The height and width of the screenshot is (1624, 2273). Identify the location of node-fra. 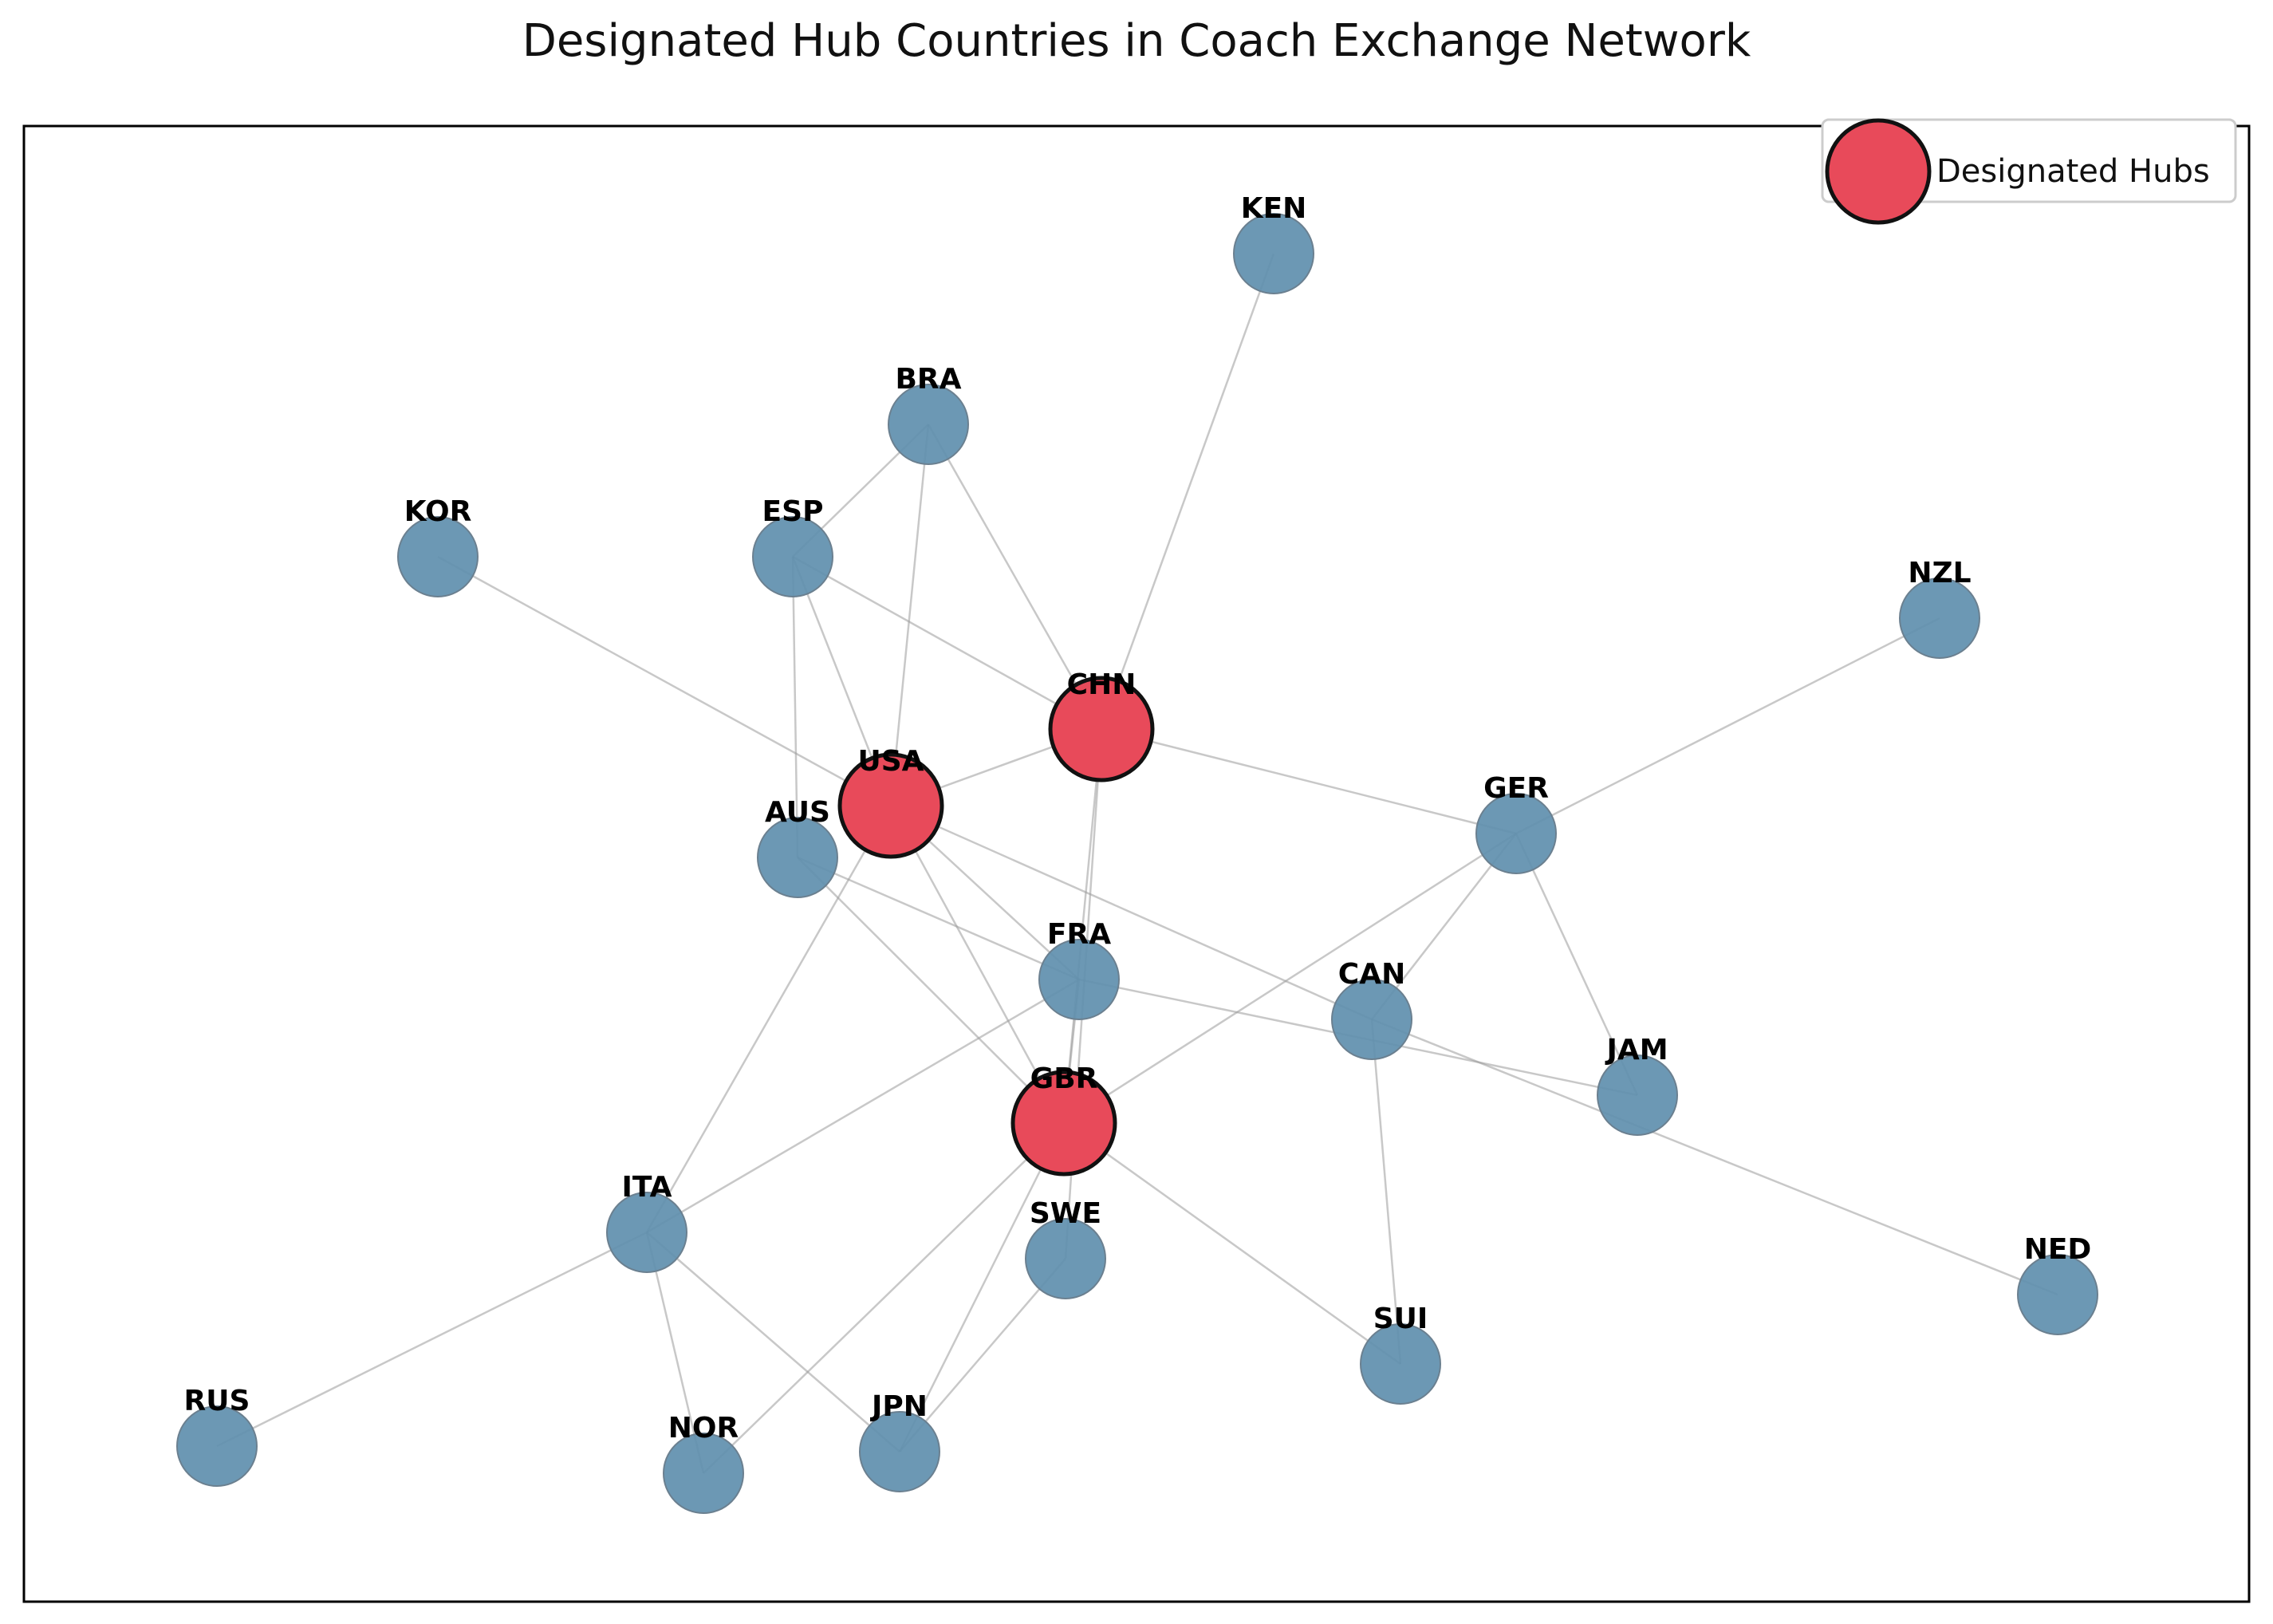
(1079, 980).